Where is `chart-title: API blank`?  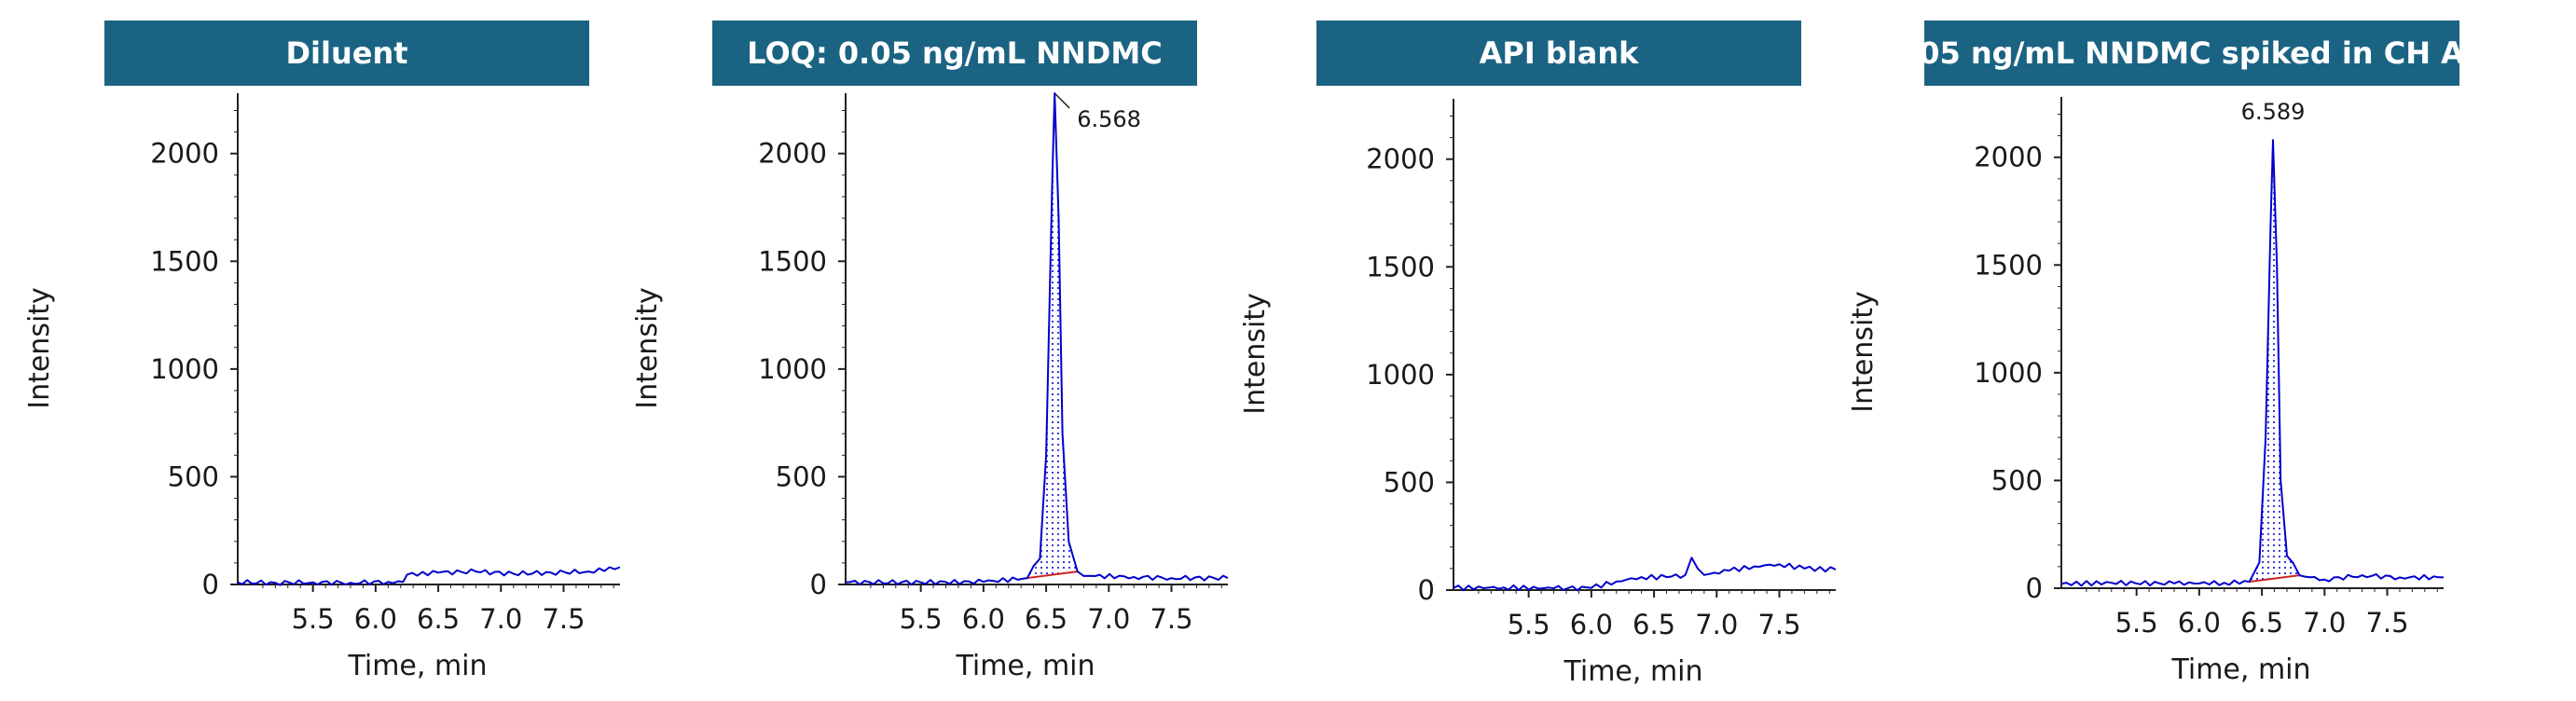
chart-title: API blank is located at coordinates (1558, 53).